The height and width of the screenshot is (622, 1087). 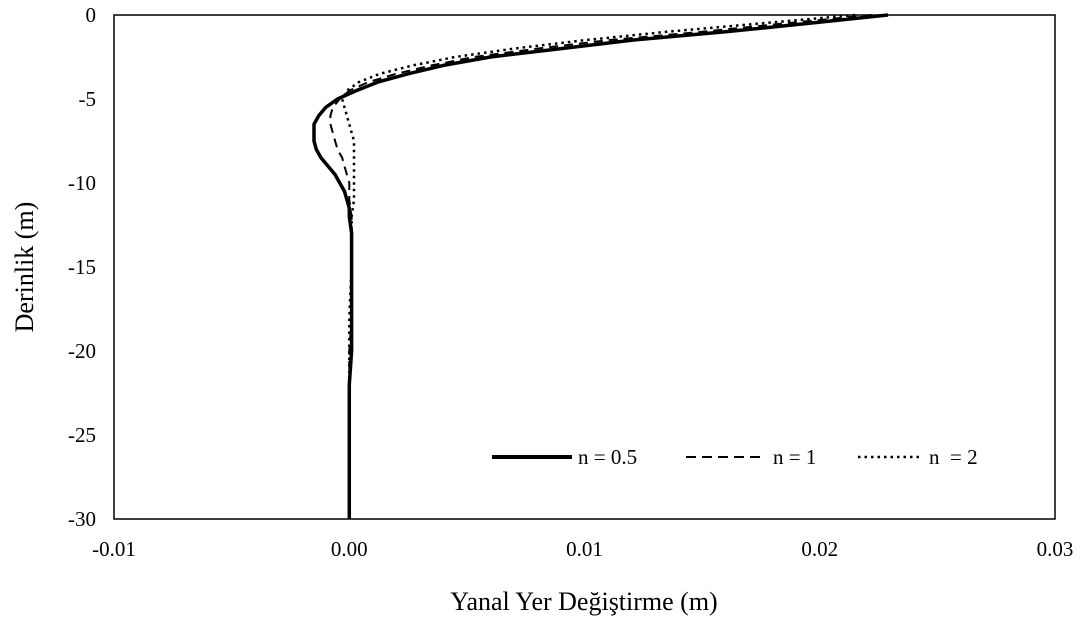 I want to click on x-axis-tick-labels: -0.01 0.00 0.01 0.02 0.03, so click(x=582, y=549).